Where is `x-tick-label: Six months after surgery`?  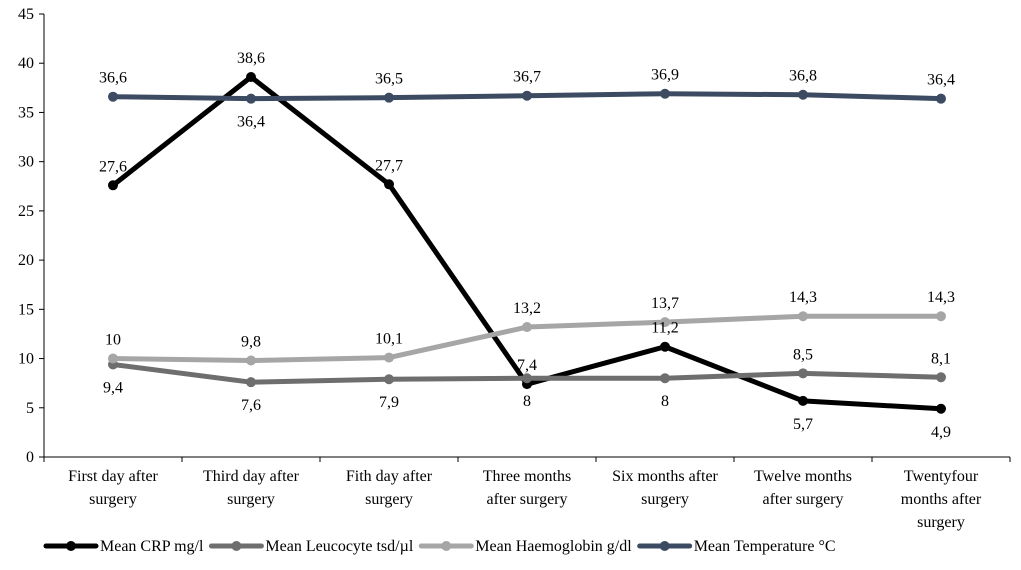 x-tick-label: Six months after surgery is located at coordinates (665, 488).